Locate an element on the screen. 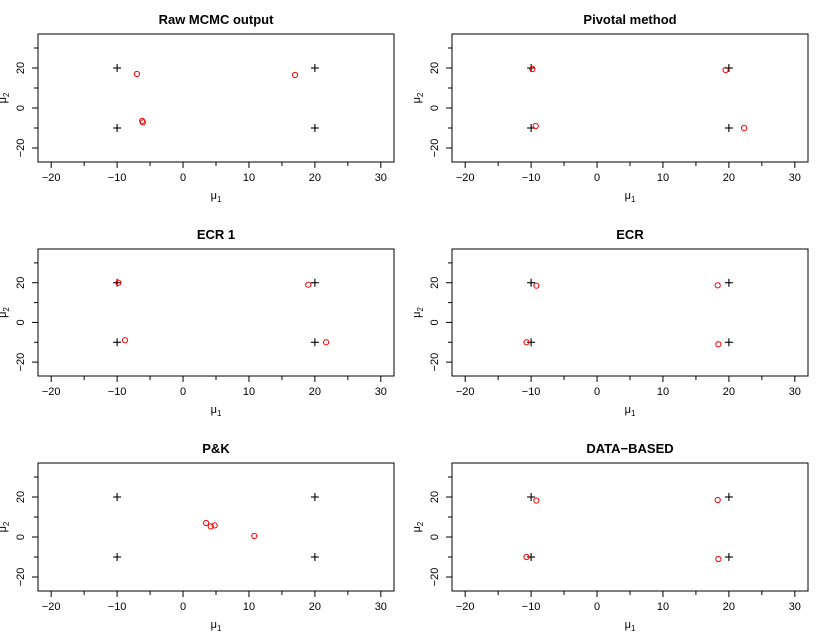 The image size is (830, 642). y-axis-label: μ2 is located at coordinates (5, 526).